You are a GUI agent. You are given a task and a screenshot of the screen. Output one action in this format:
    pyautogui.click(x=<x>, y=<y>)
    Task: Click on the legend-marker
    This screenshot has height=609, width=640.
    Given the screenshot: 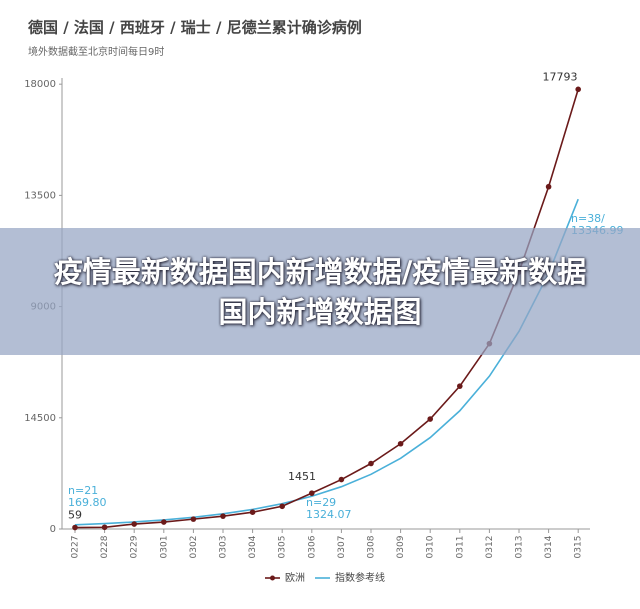 What is the action you would take?
    pyautogui.click(x=272, y=578)
    